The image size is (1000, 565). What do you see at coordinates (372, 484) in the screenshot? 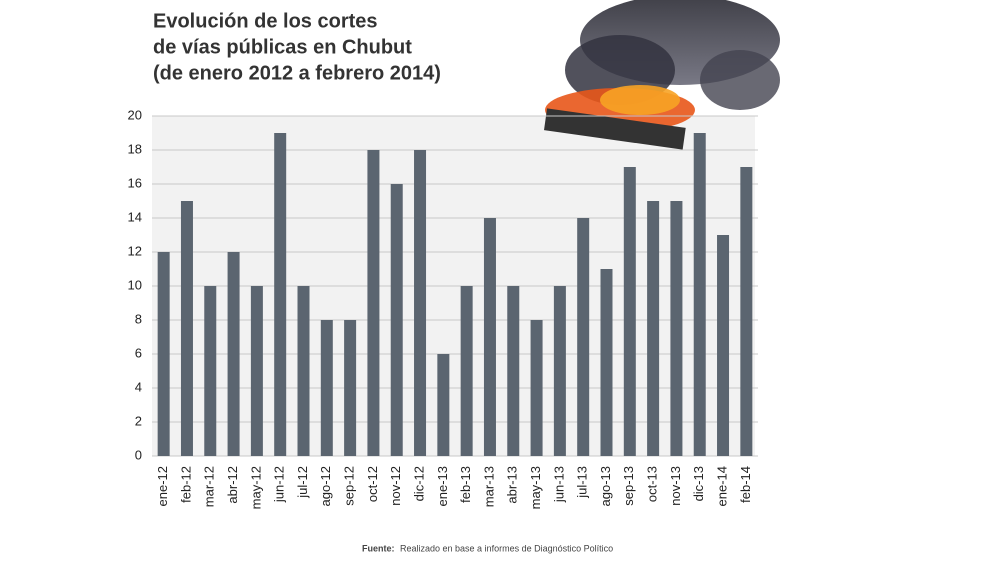
I see `x-tick-label: oct-12` at bounding box center [372, 484].